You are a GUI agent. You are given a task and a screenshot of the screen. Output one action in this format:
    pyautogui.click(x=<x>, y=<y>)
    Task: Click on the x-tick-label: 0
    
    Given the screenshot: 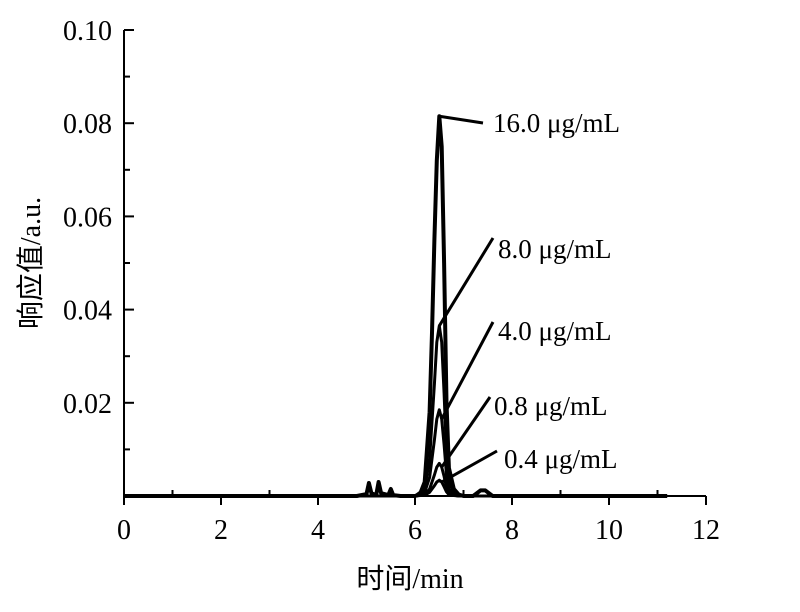 What is the action you would take?
    pyautogui.click(x=124, y=530)
    